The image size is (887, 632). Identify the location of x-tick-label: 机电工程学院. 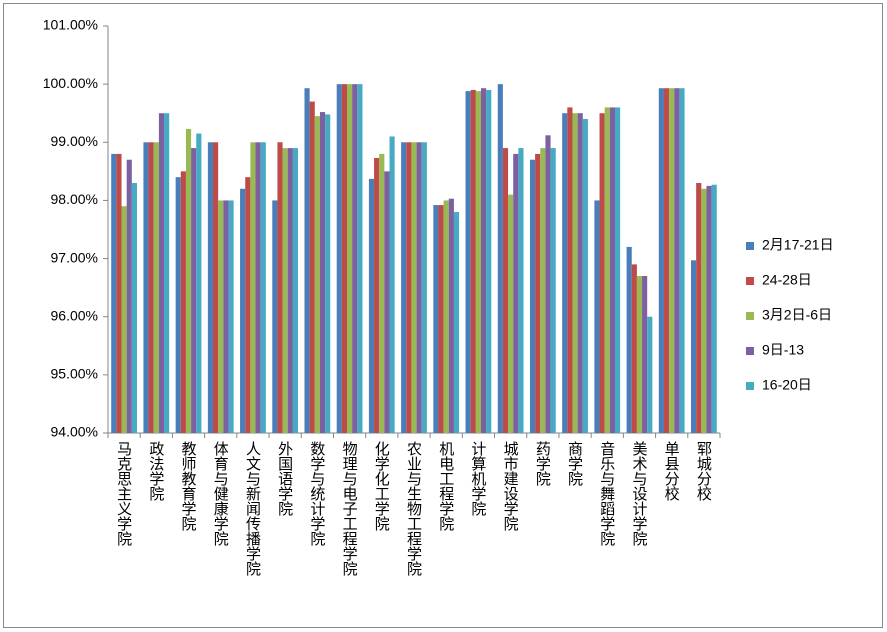
(446, 486).